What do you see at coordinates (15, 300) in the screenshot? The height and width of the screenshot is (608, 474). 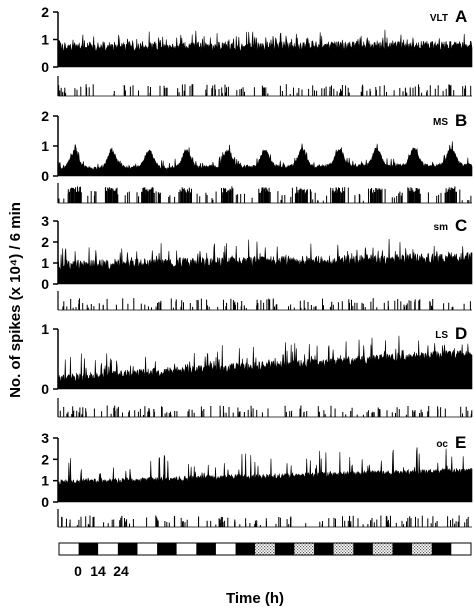 I see `y-axis-title: No. of spikes (x 10⁴) / 6 min` at bounding box center [15, 300].